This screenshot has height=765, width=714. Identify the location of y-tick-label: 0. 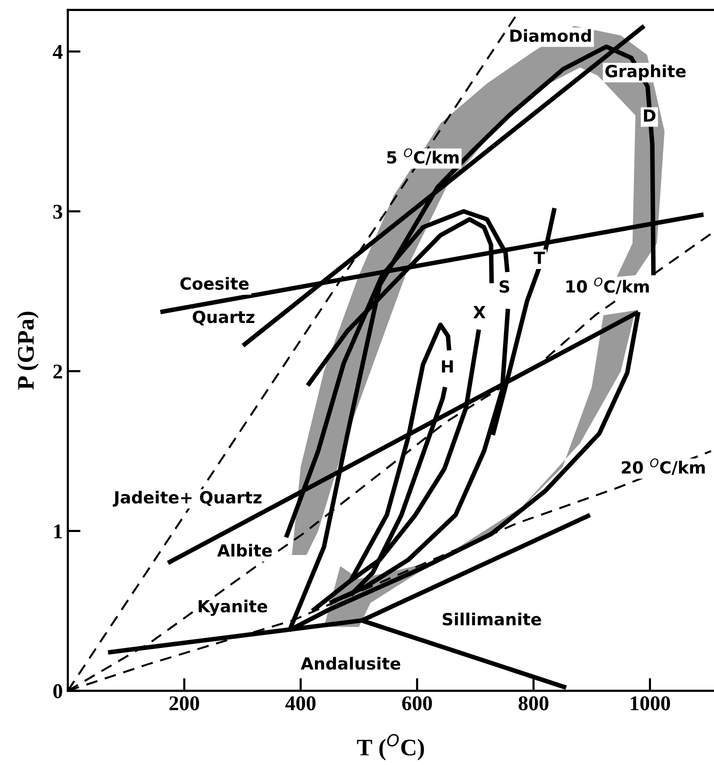
(57, 691).